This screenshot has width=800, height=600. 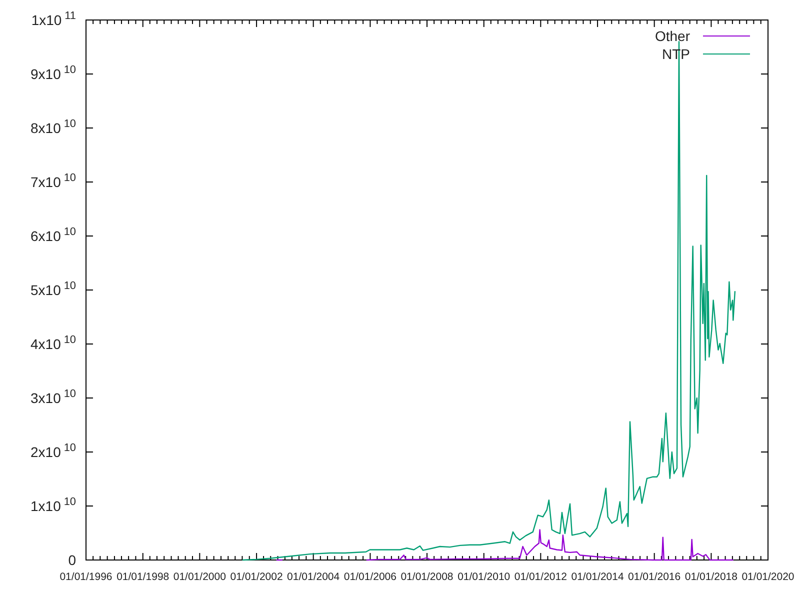 I want to click on x-tick-label: 01/01/1996, so click(x=86, y=577).